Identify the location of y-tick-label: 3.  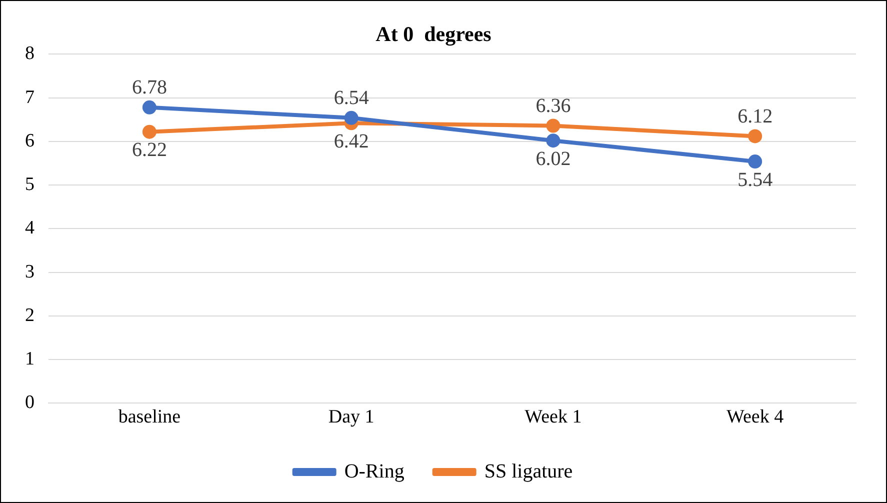
(29, 271).